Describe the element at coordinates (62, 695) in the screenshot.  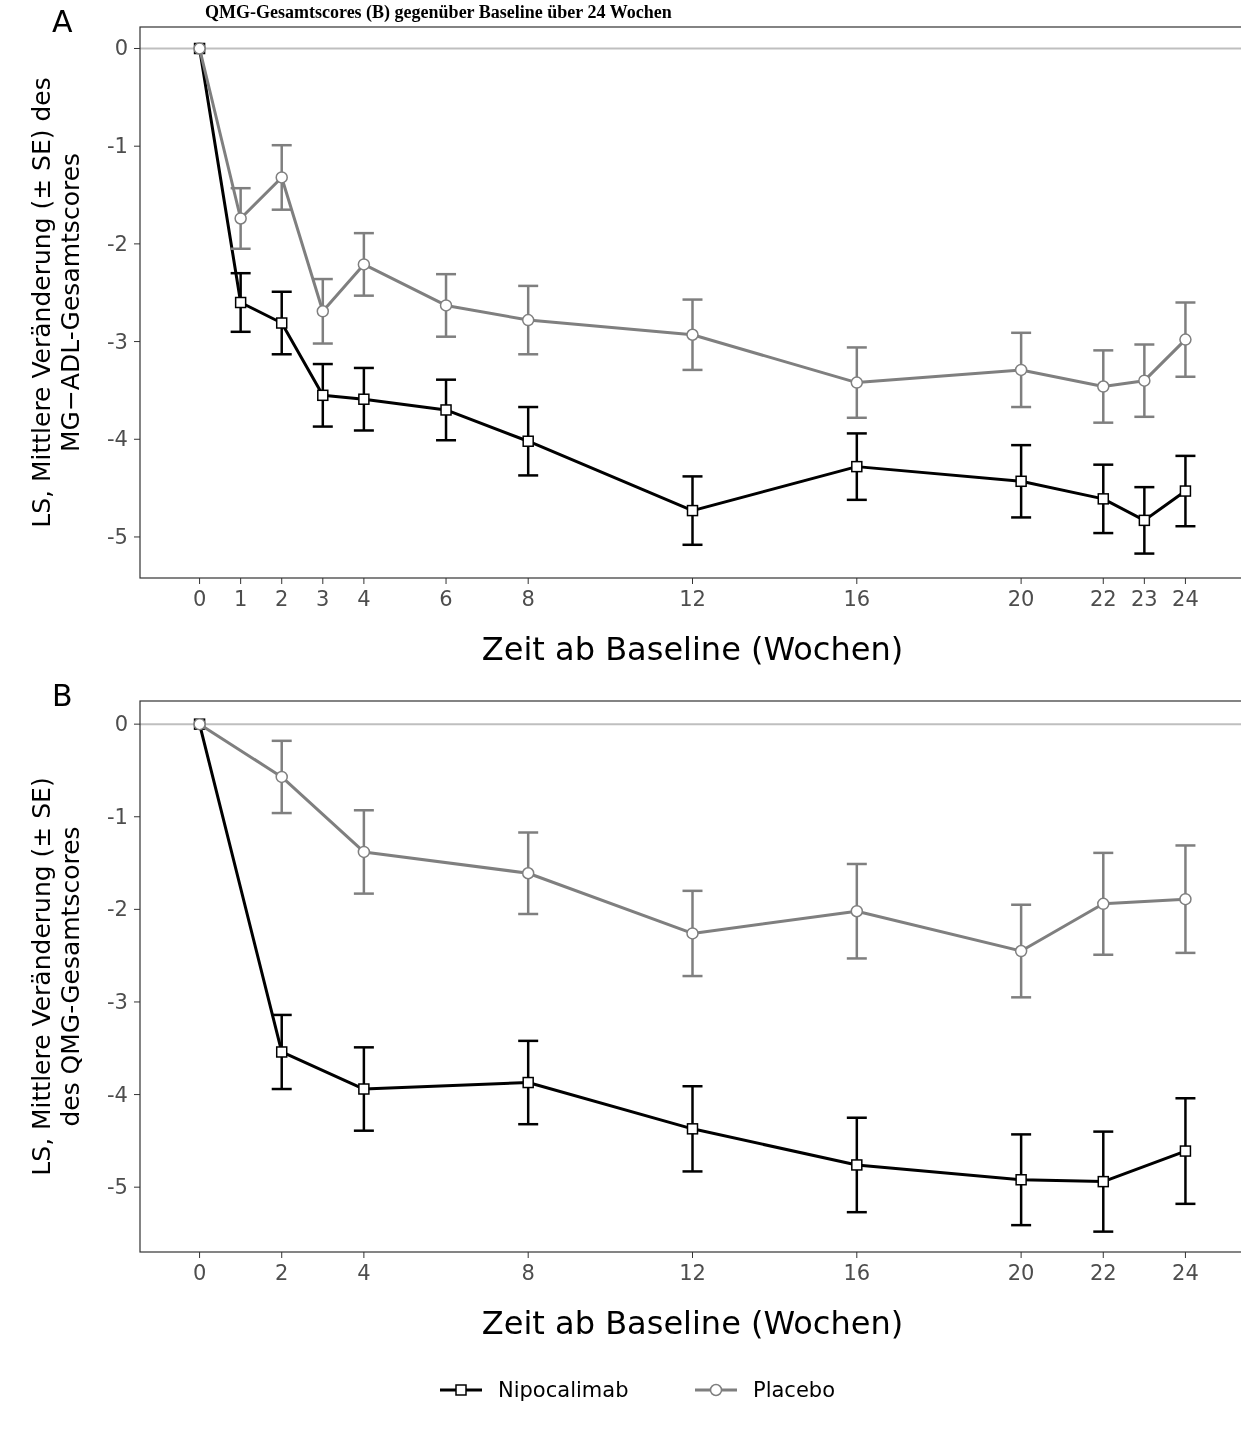
I see `text: B` at that location.